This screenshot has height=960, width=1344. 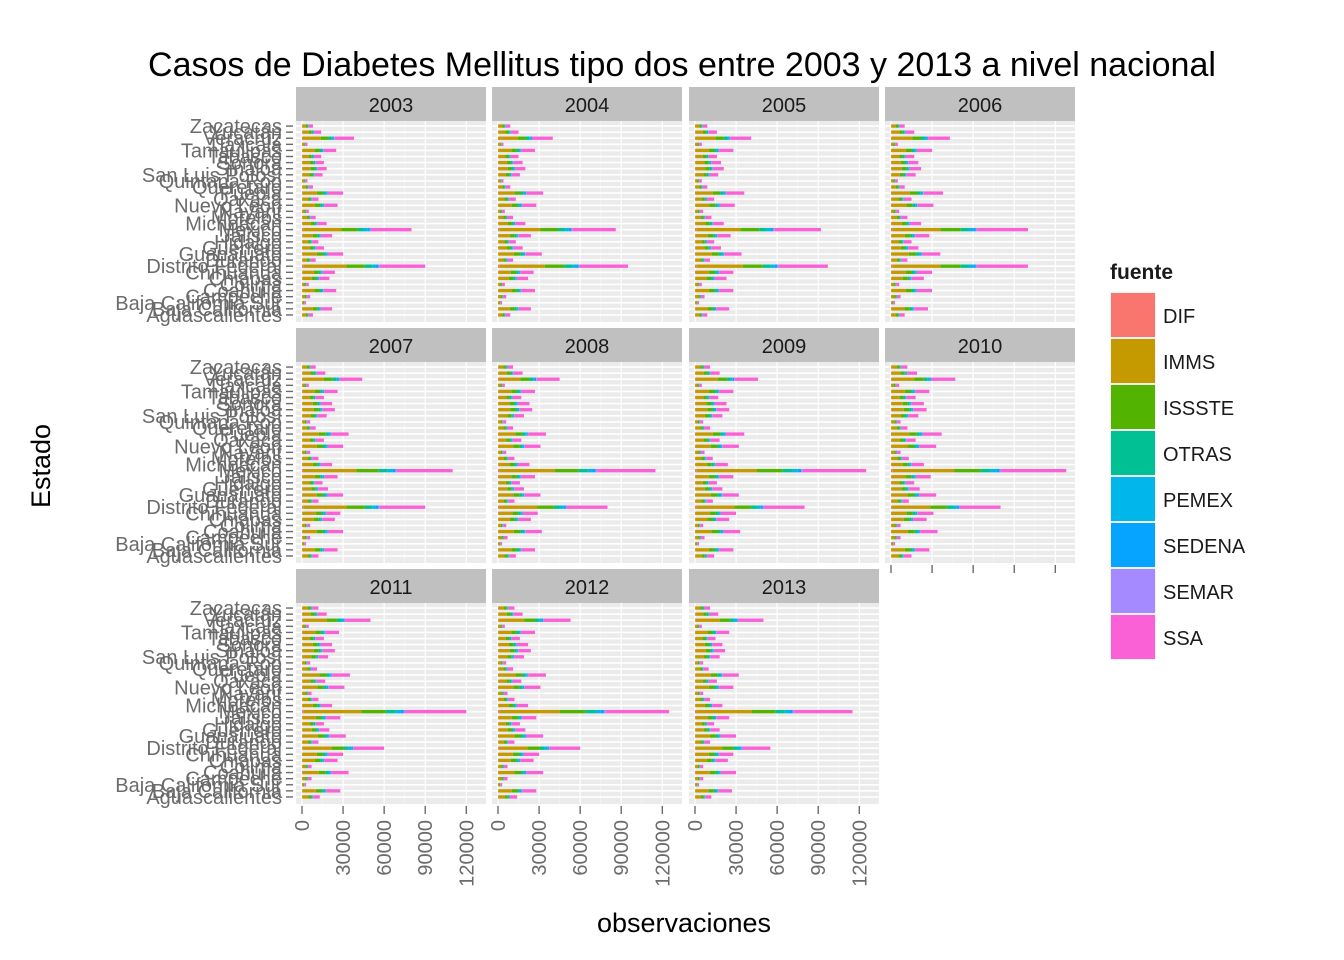 What do you see at coordinates (696, 507) in the screenshot?
I see `bar-segment-dif` at bounding box center [696, 507].